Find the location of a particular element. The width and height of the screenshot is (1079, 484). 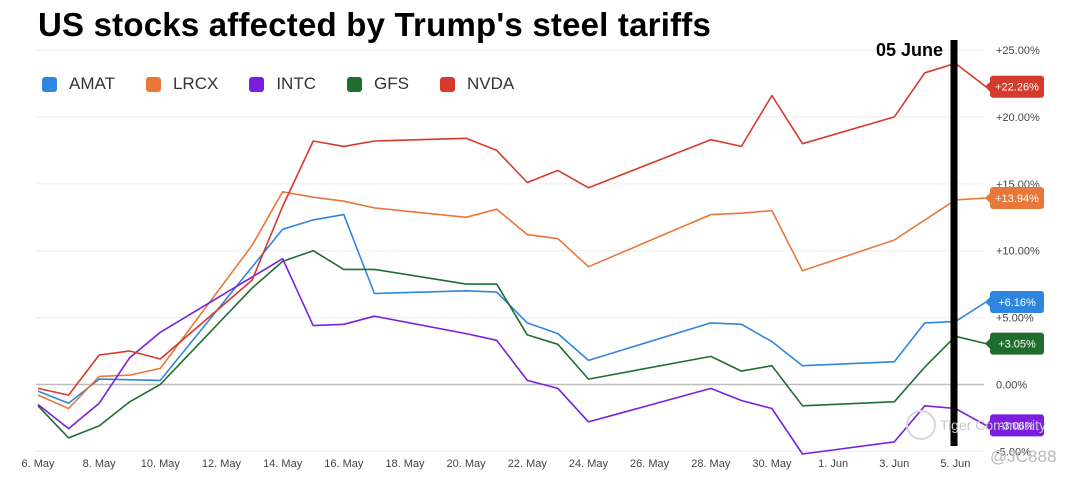

x-tick-label: 28. May is located at coordinates (711, 464).